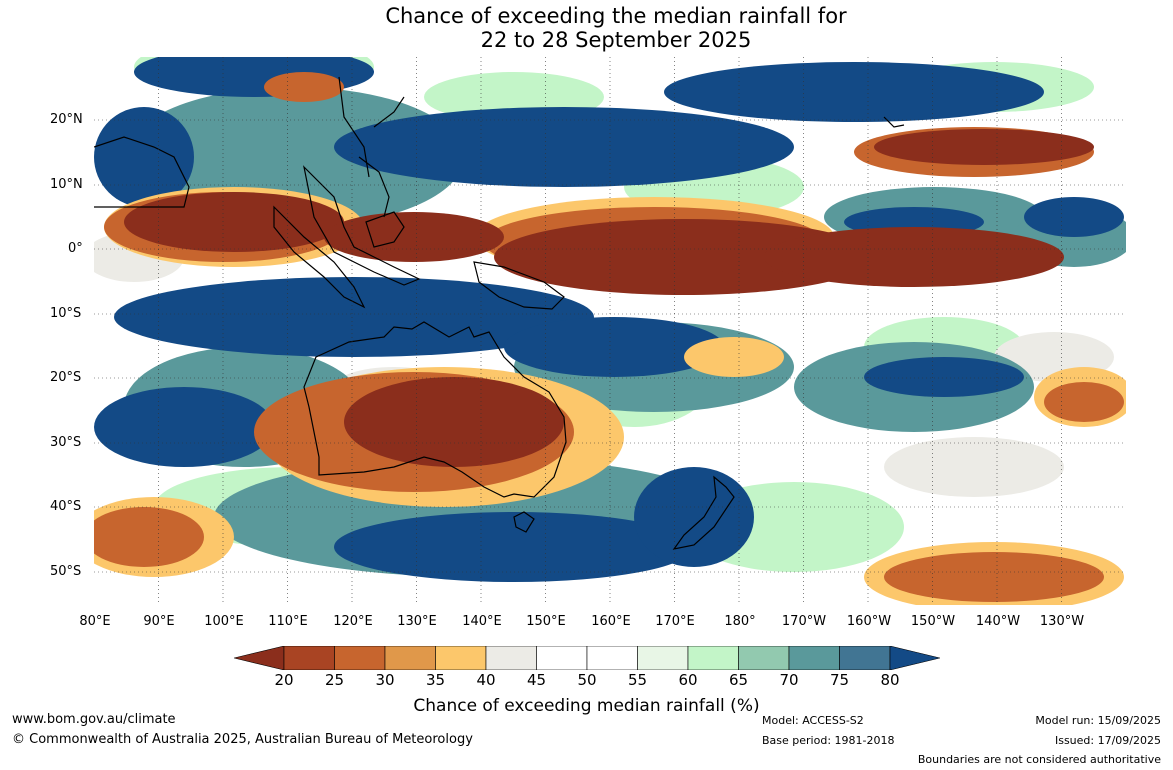  Describe the element at coordinates (389, 112) in the screenshot. I see `taiwan-coast-outline` at that location.